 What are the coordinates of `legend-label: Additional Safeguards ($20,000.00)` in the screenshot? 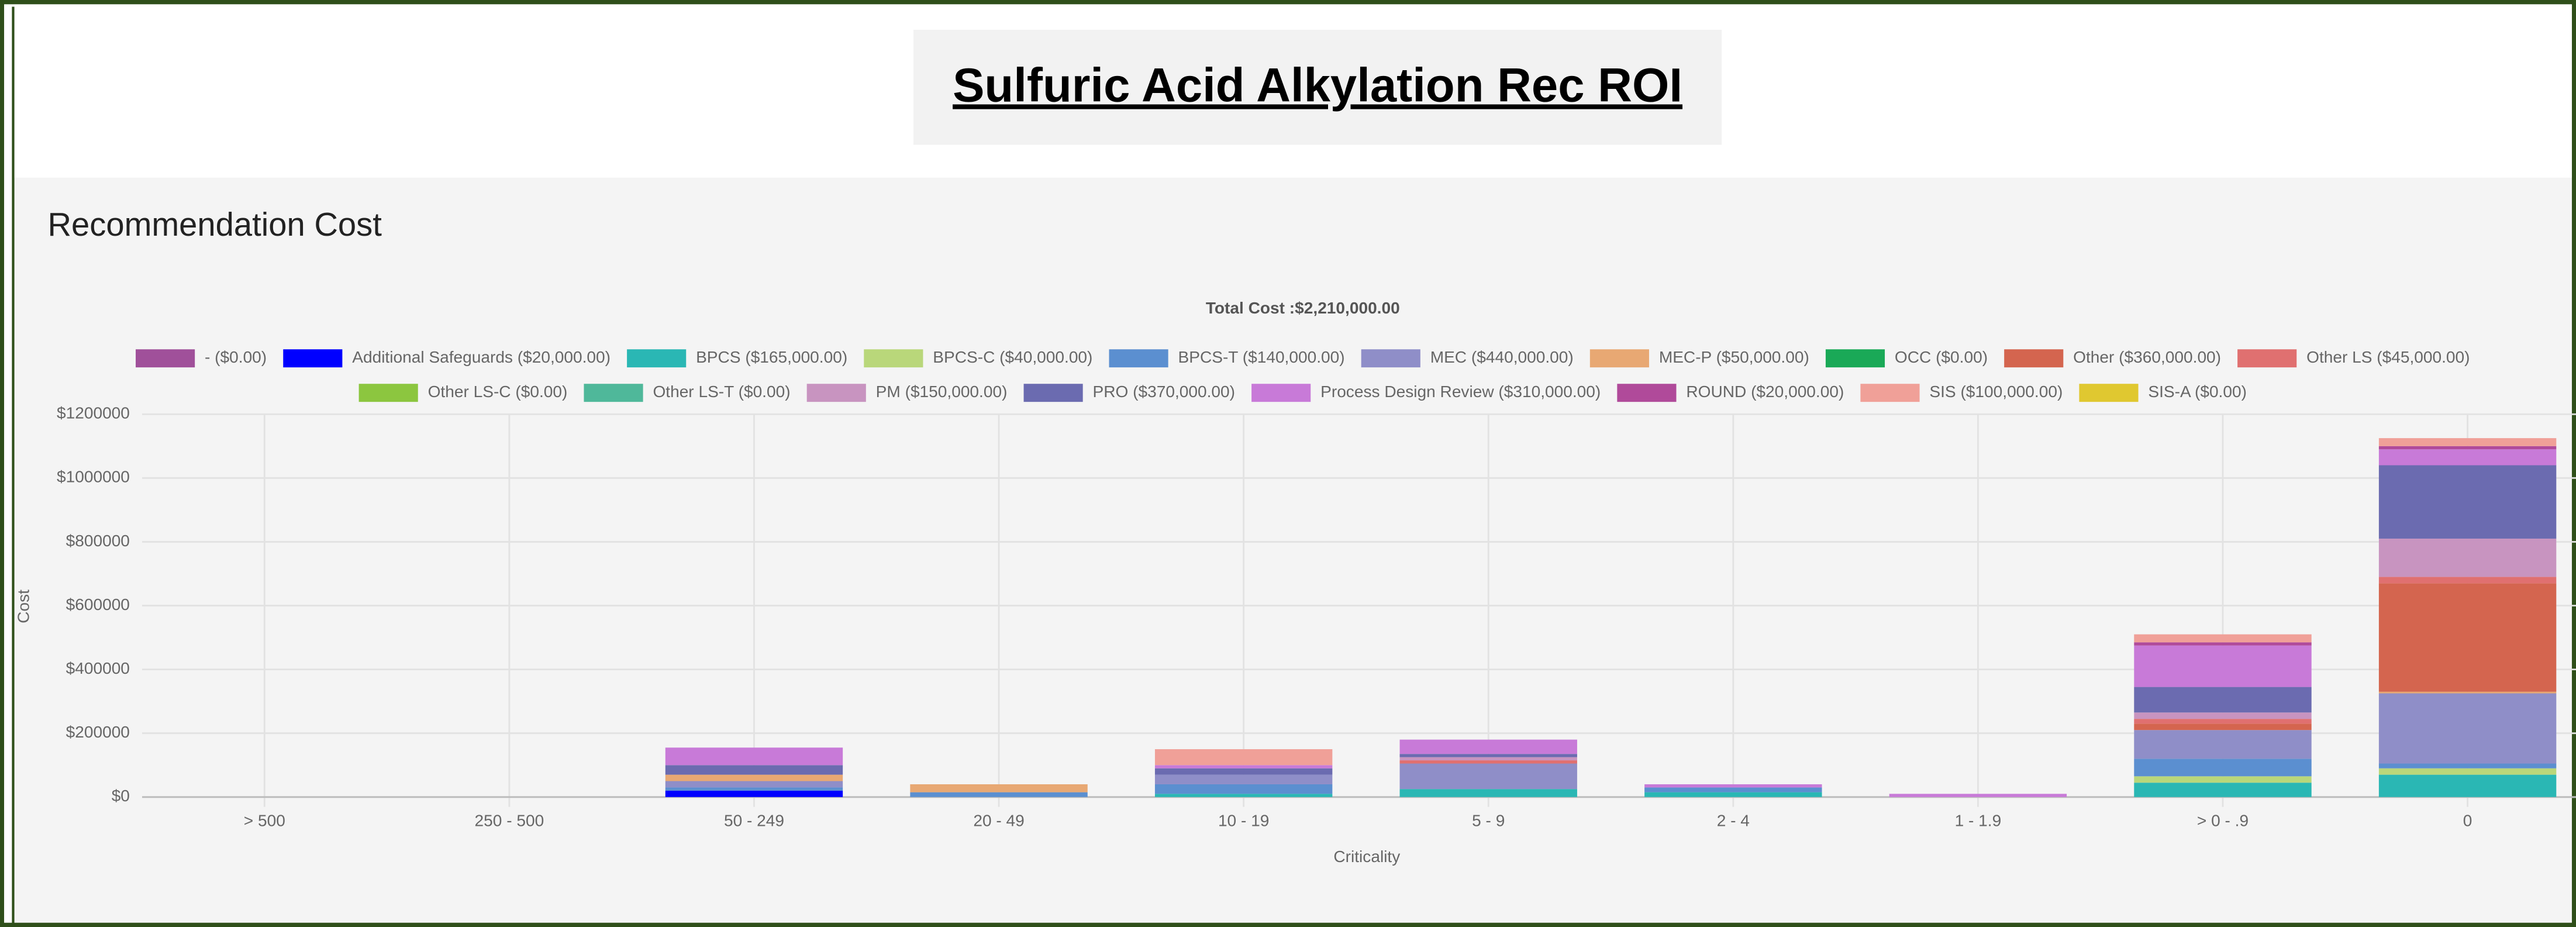 It's located at (482, 357).